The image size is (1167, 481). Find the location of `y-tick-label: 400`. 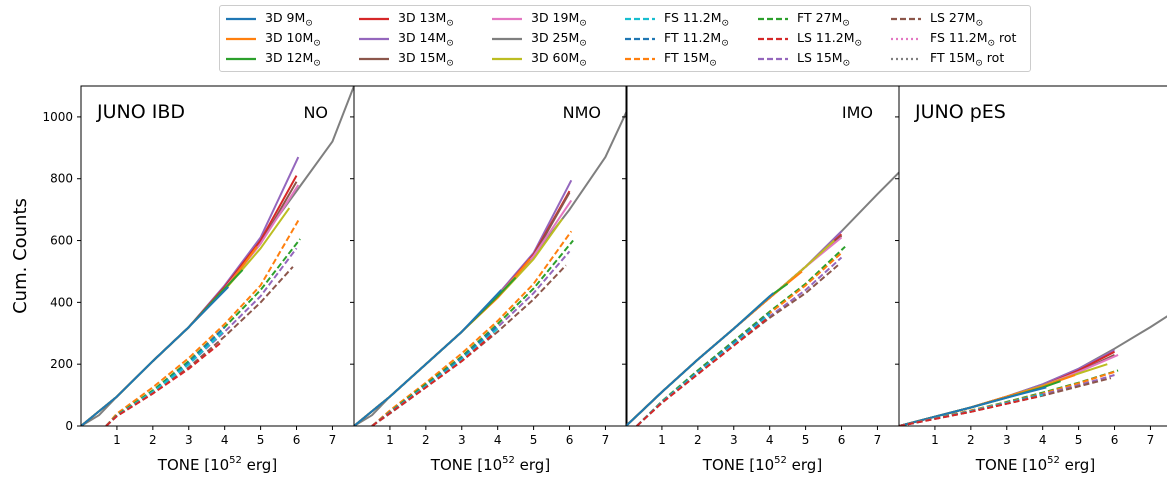

y-tick-label: 400 is located at coordinates (61, 302).